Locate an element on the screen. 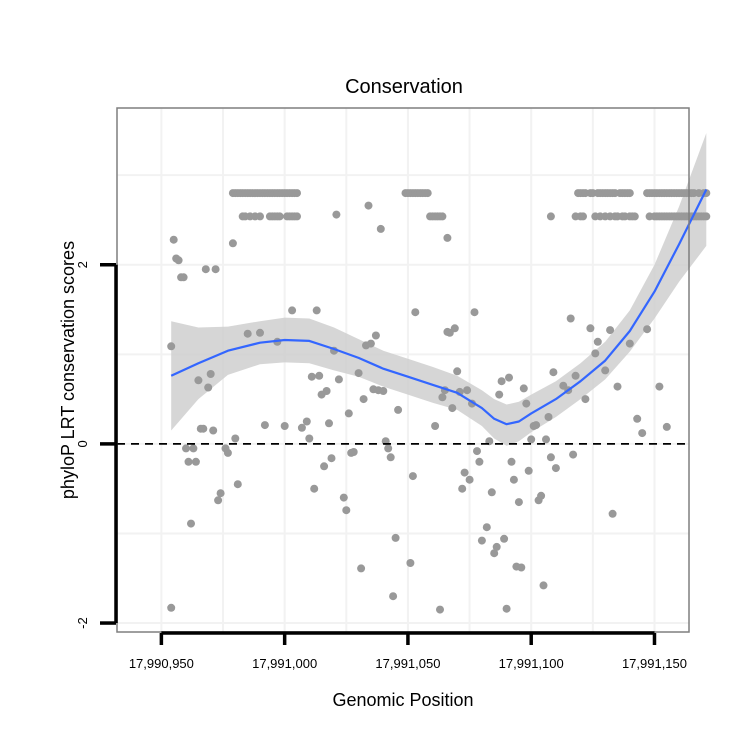 This screenshot has height=750, width=750. y-tick-label: -2 is located at coordinates (82, 623).